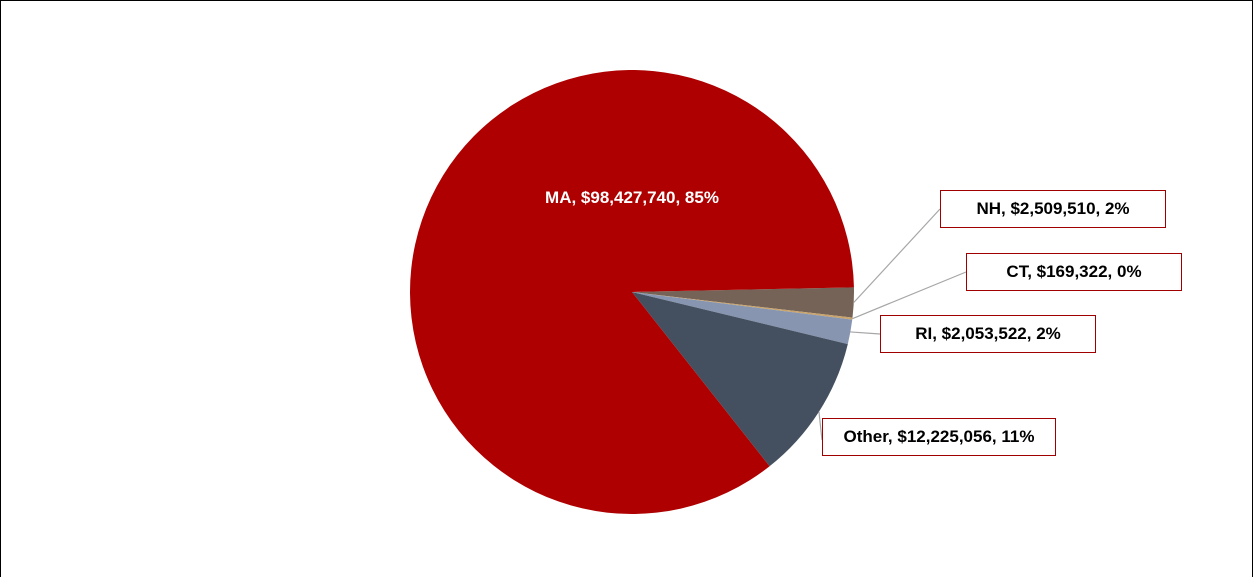  Describe the element at coordinates (632, 197) in the screenshot. I see `data-label: MA, $98,427,740, 85%` at that location.